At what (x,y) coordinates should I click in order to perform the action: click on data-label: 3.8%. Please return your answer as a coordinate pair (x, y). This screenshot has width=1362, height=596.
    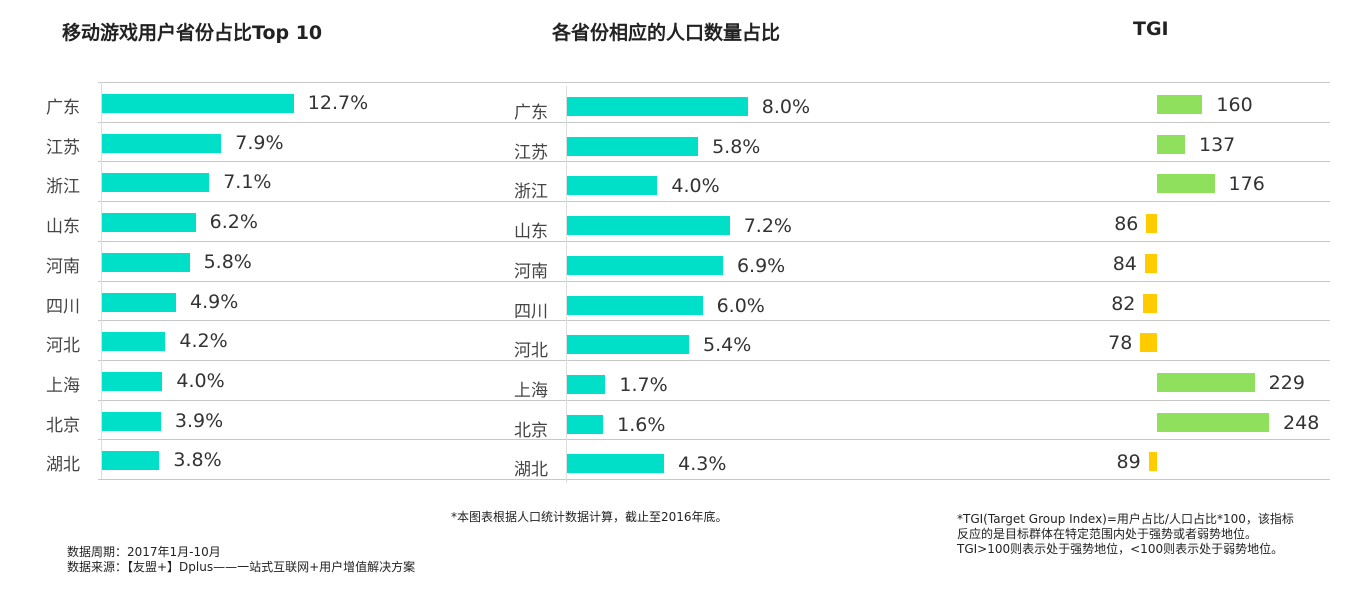
    Looking at the image, I should click on (197, 460).